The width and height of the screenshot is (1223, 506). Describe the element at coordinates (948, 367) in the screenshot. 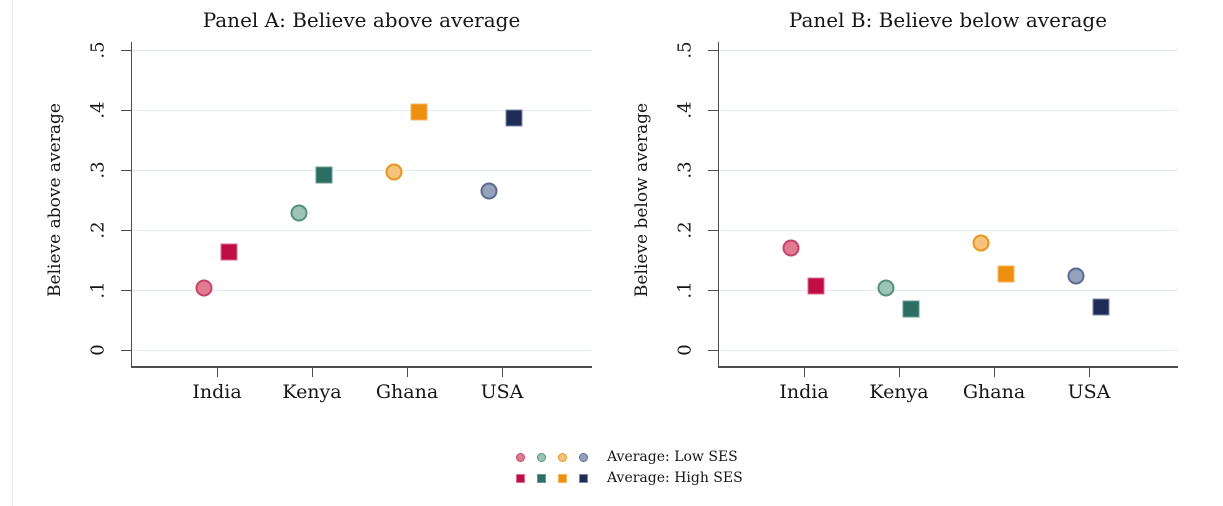

I see `panel-b-x-axis-line` at that location.